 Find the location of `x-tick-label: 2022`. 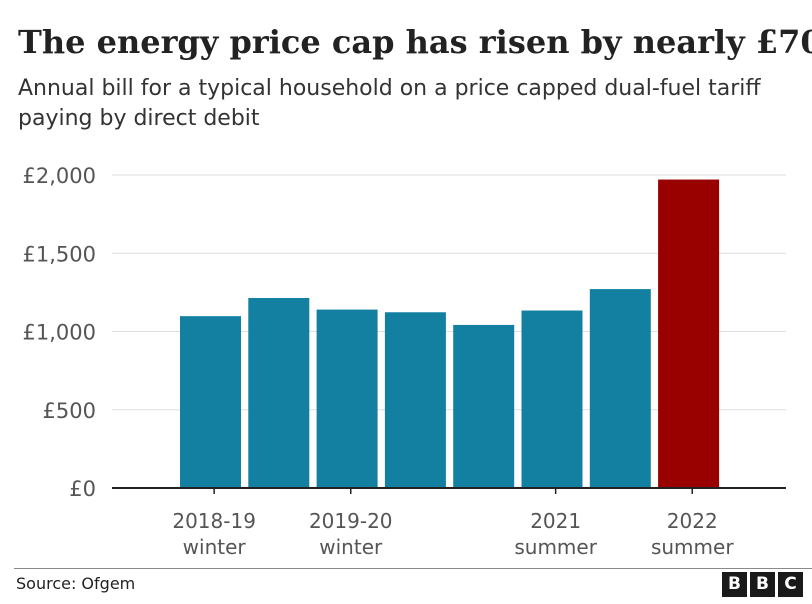

x-tick-label: 2022 is located at coordinates (692, 521).